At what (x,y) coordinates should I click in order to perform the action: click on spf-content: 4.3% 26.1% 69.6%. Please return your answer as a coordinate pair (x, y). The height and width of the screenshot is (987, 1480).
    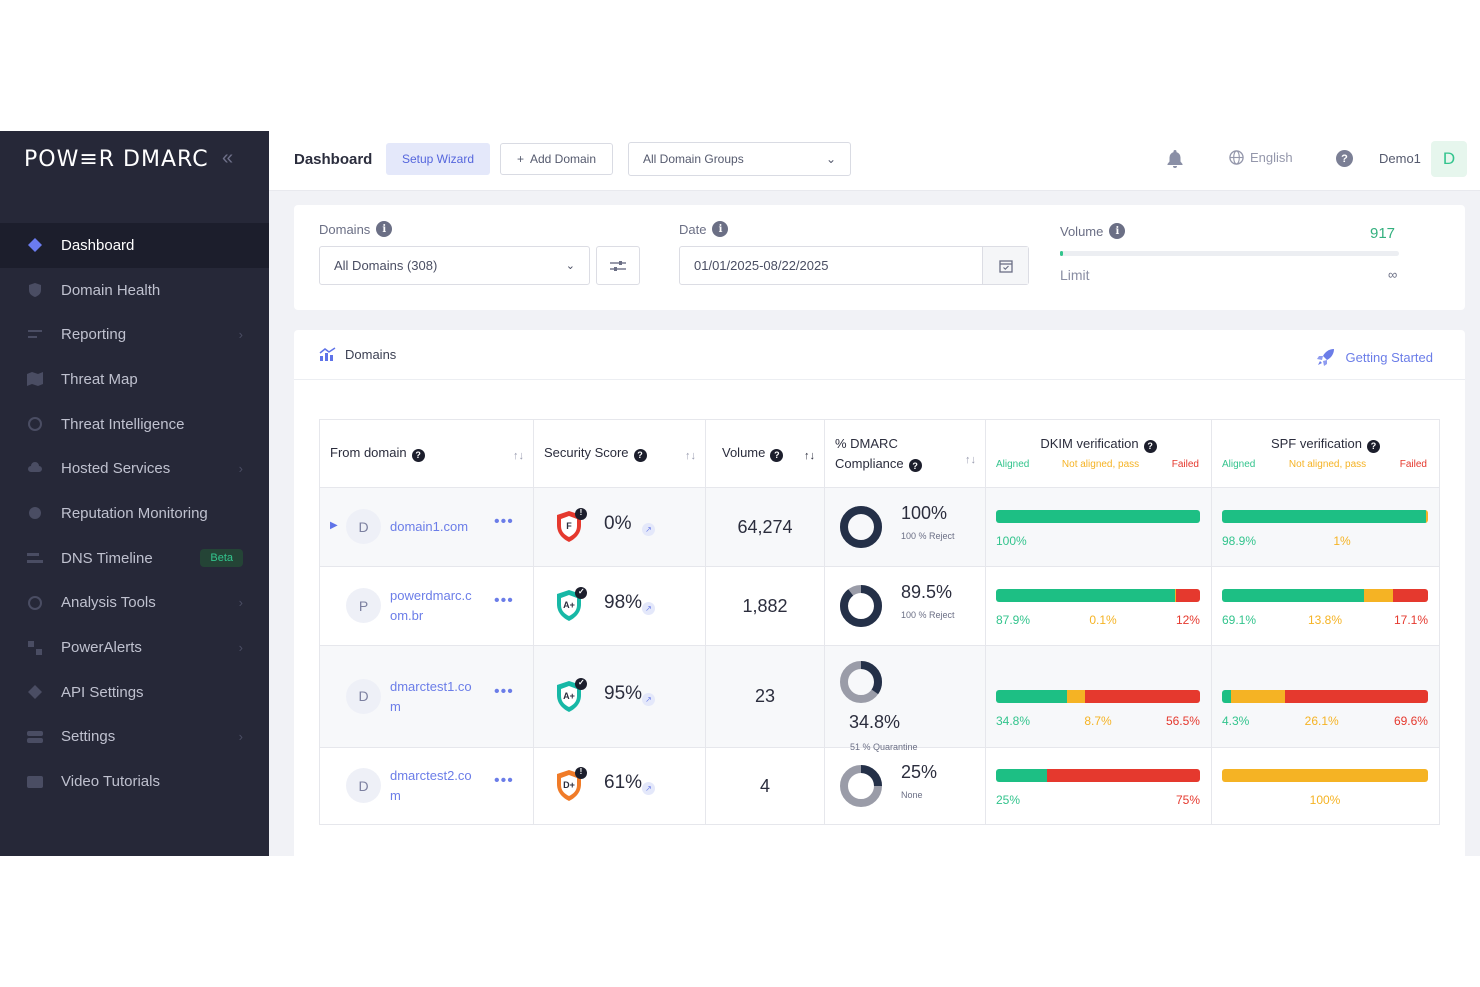
    Looking at the image, I should click on (1325, 696).